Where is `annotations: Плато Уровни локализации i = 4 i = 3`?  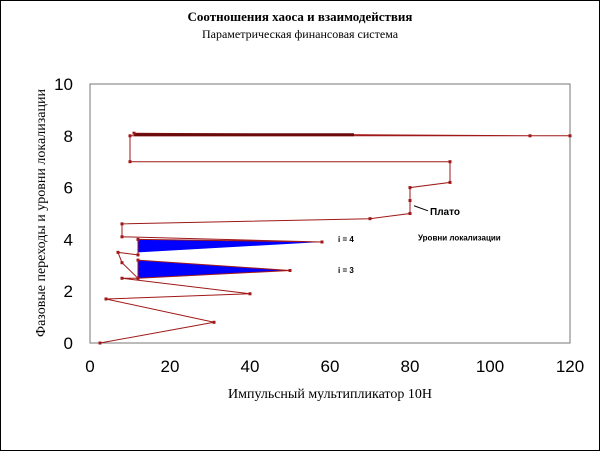
annotations: Плато Уровни локализации i = 4 i = 3 is located at coordinates (419, 240).